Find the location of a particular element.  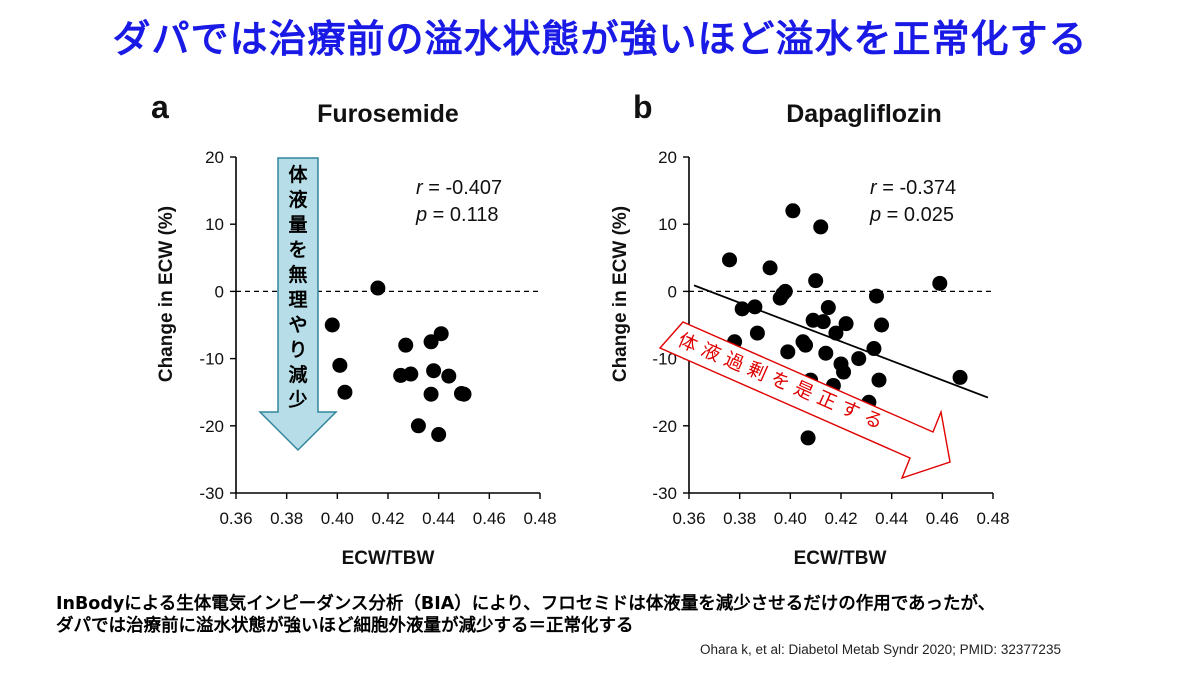

annotation-char: 液 is located at coordinates (298, 199).